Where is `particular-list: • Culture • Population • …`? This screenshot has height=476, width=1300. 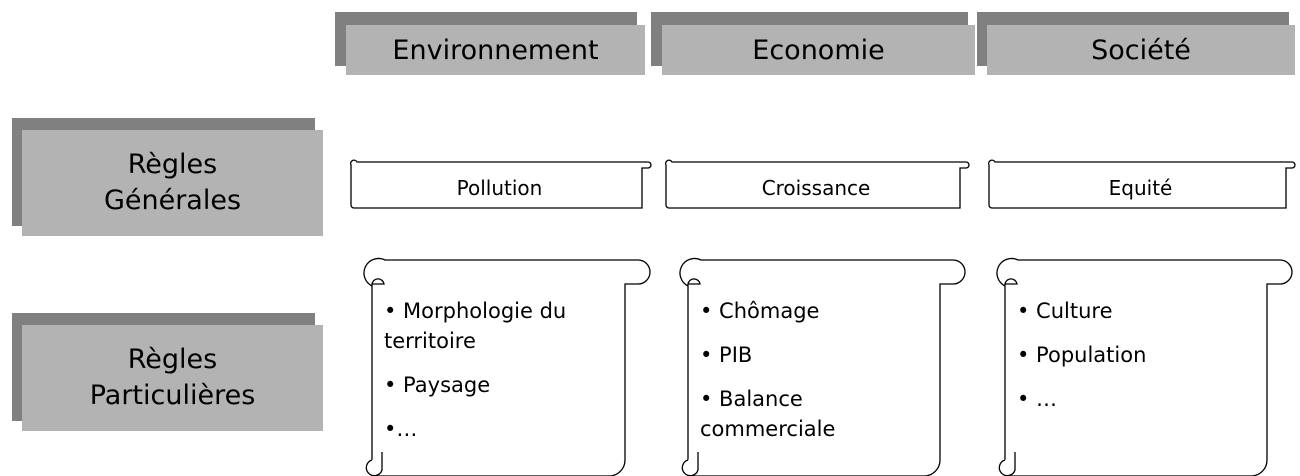
particular-list: • Culture • Population • … is located at coordinates (1139, 362).